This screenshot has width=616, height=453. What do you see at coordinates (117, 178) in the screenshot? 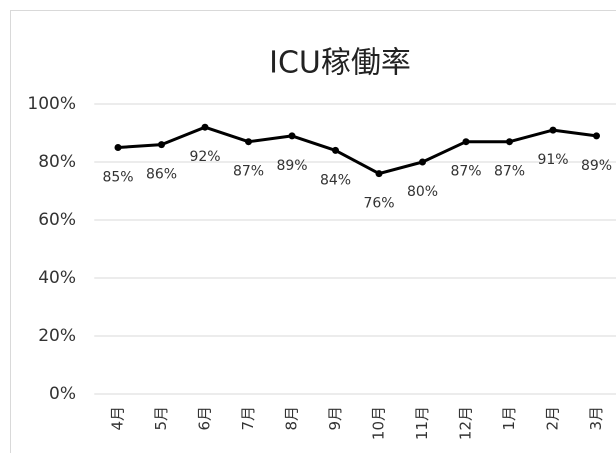
I see `data-label: 85%` at bounding box center [117, 178].